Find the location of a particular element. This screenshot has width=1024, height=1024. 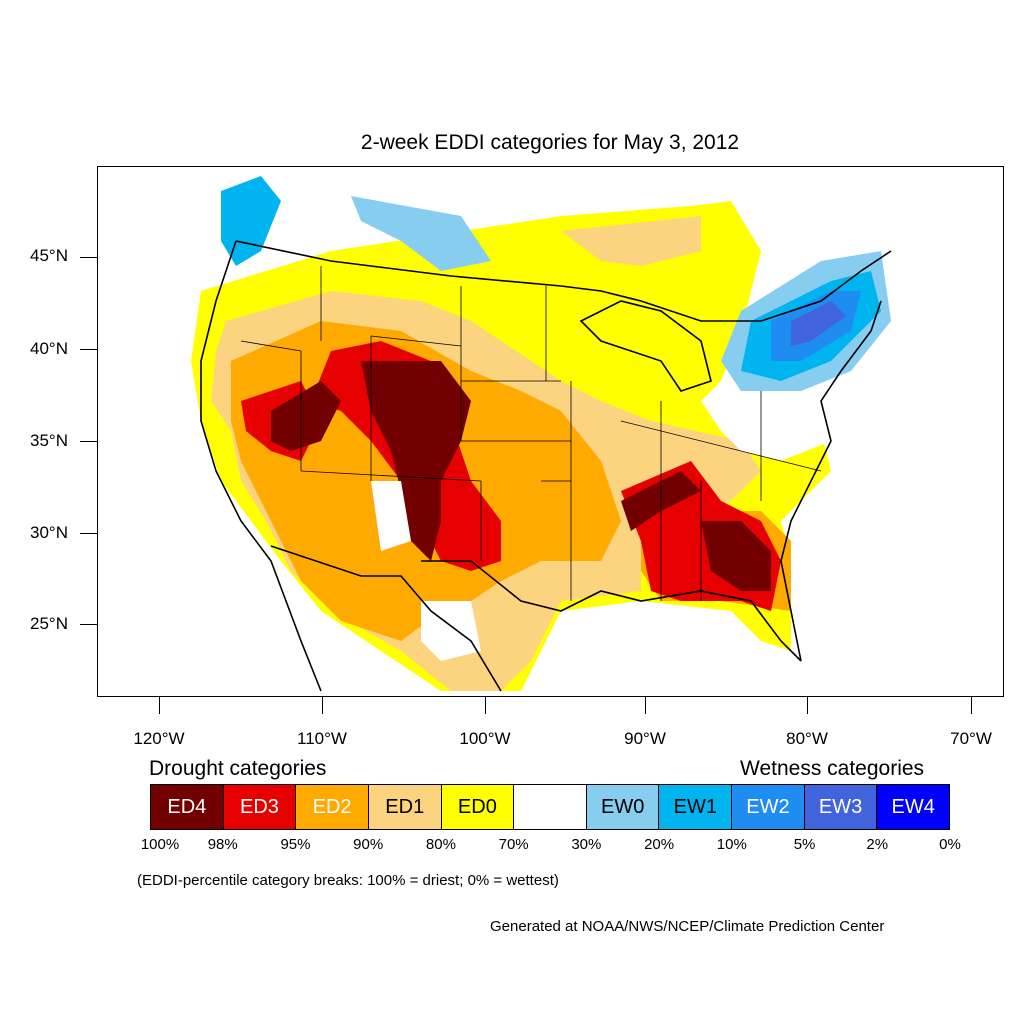

gulf-coast is located at coordinates (611, 611).